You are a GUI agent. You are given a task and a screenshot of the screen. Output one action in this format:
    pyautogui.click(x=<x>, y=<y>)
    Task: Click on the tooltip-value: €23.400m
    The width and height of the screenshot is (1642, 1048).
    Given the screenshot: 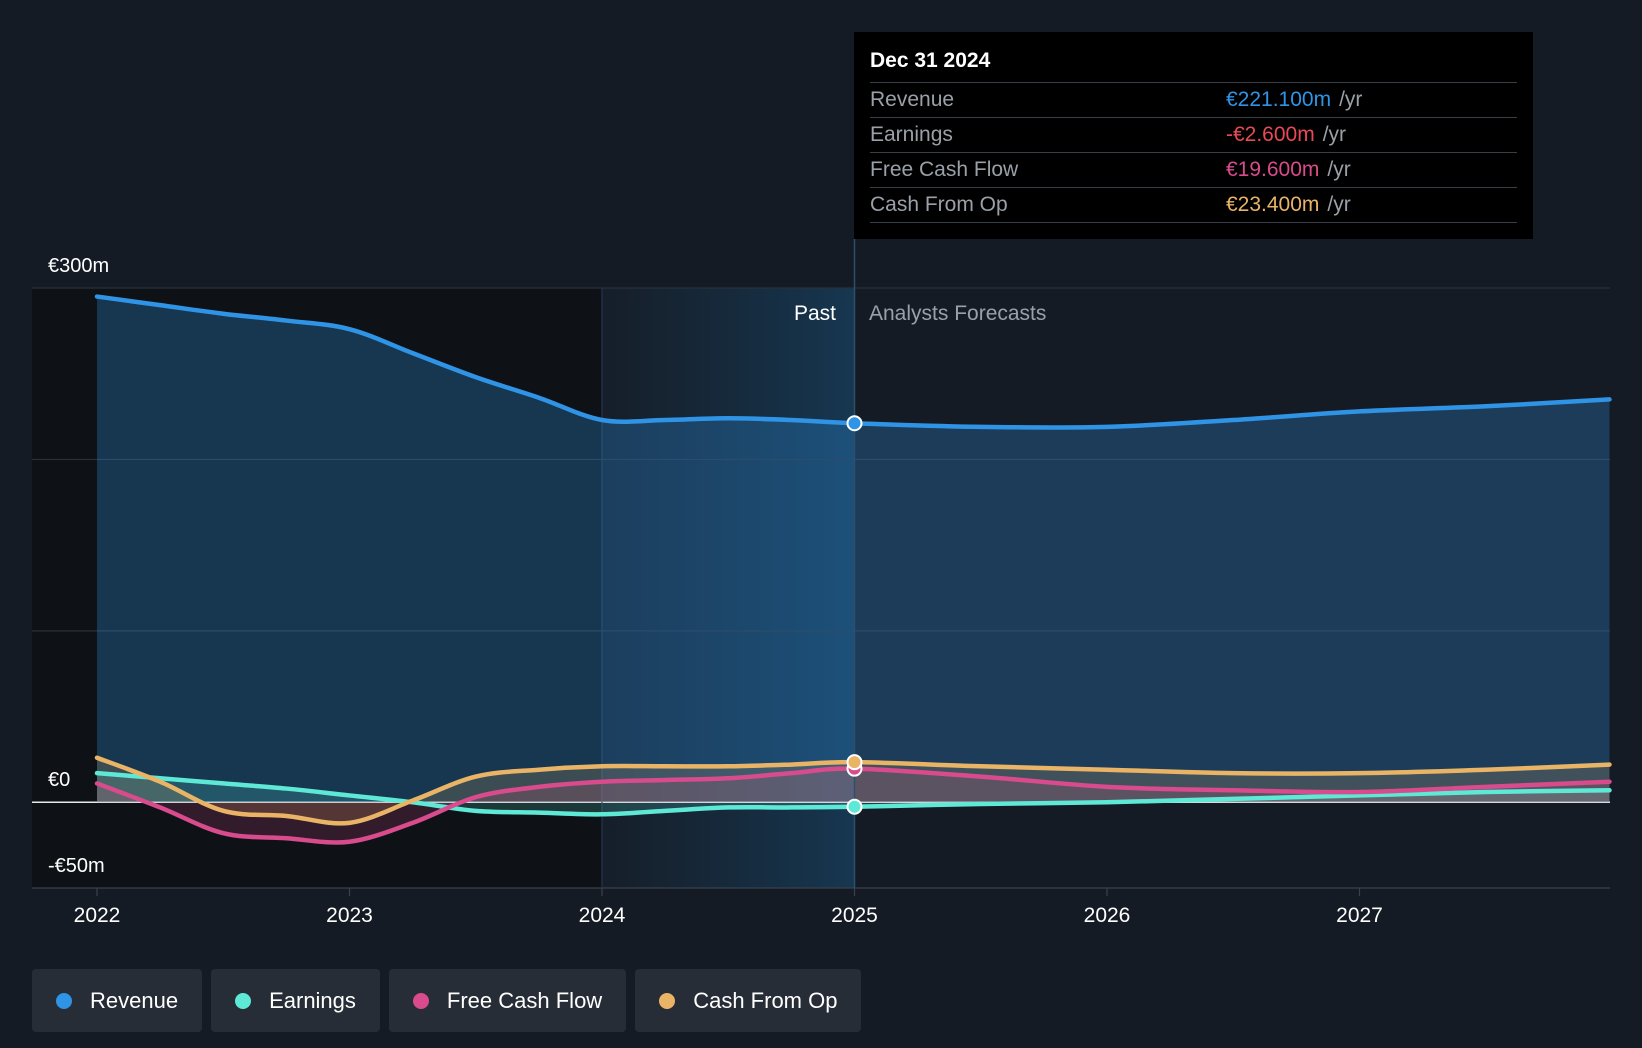 What is the action you would take?
    pyautogui.click(x=1273, y=204)
    